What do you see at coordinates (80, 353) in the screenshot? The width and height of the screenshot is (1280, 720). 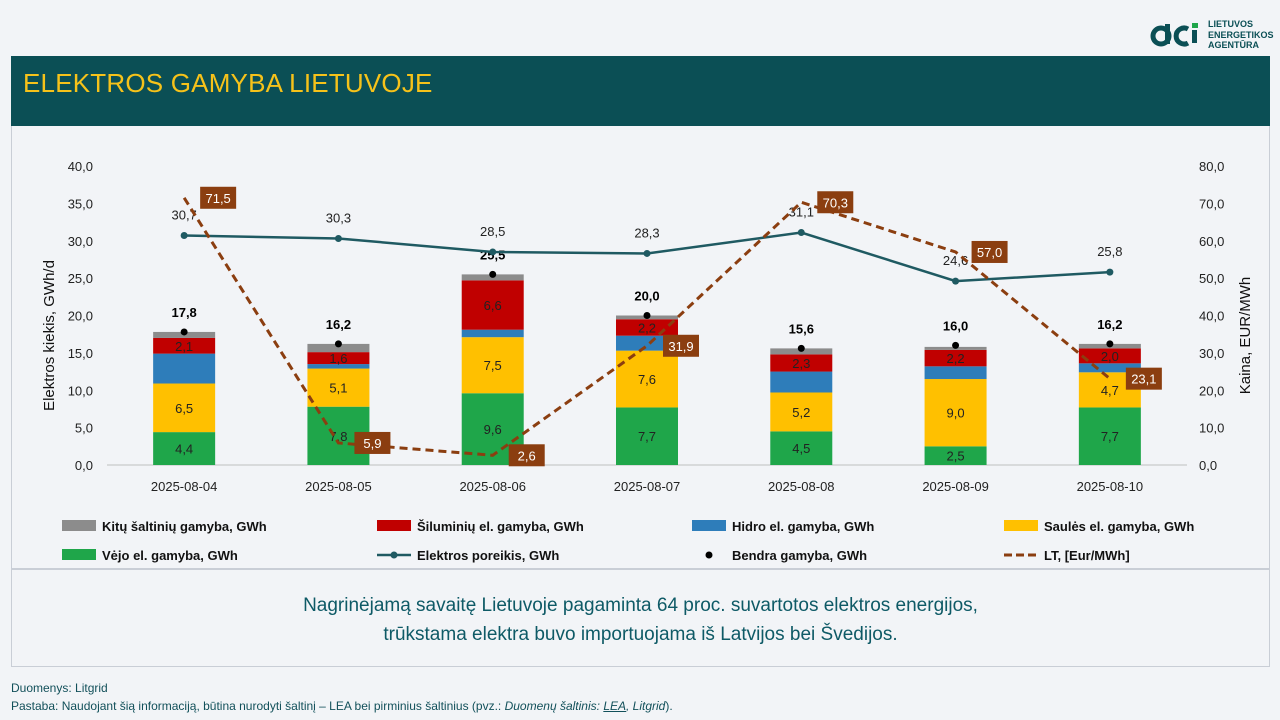 I see `y-tick-label: 15,0` at bounding box center [80, 353].